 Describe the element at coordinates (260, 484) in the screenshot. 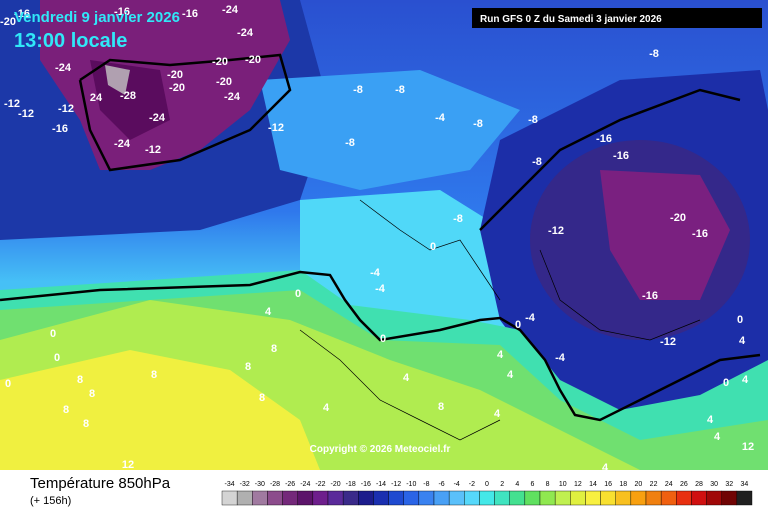

I see `legend-label: -30` at that location.